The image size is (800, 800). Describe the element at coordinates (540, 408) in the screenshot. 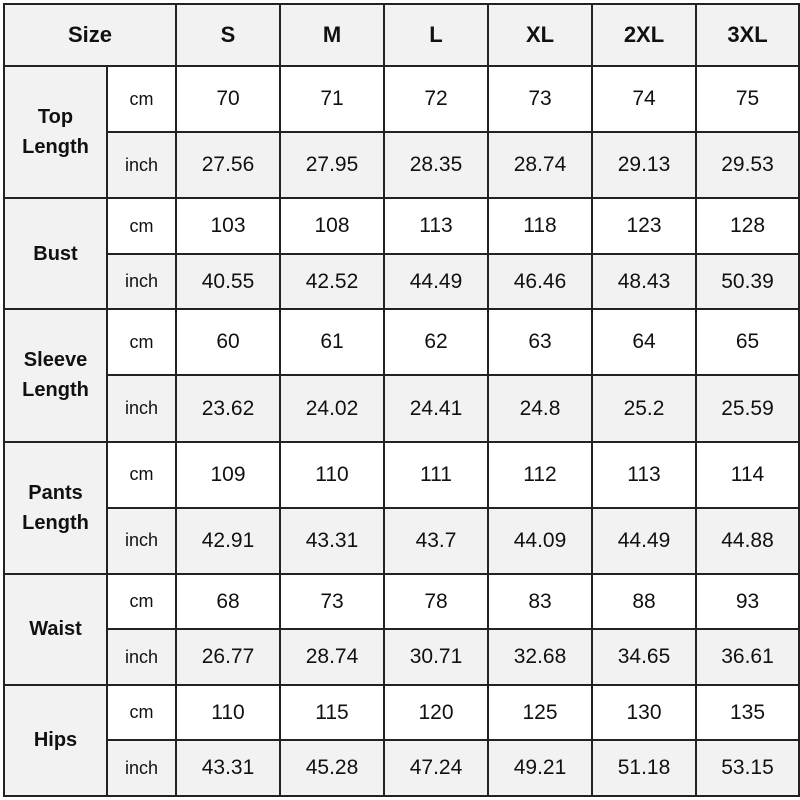

I see `measurement-value: 24.8` at that location.